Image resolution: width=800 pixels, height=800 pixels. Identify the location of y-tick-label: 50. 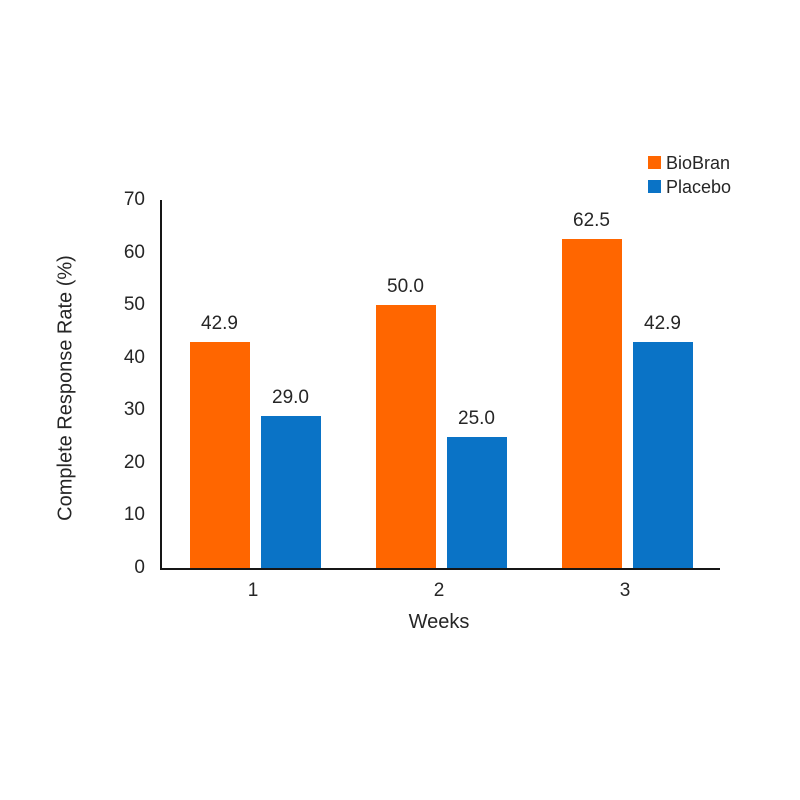
(134, 305).